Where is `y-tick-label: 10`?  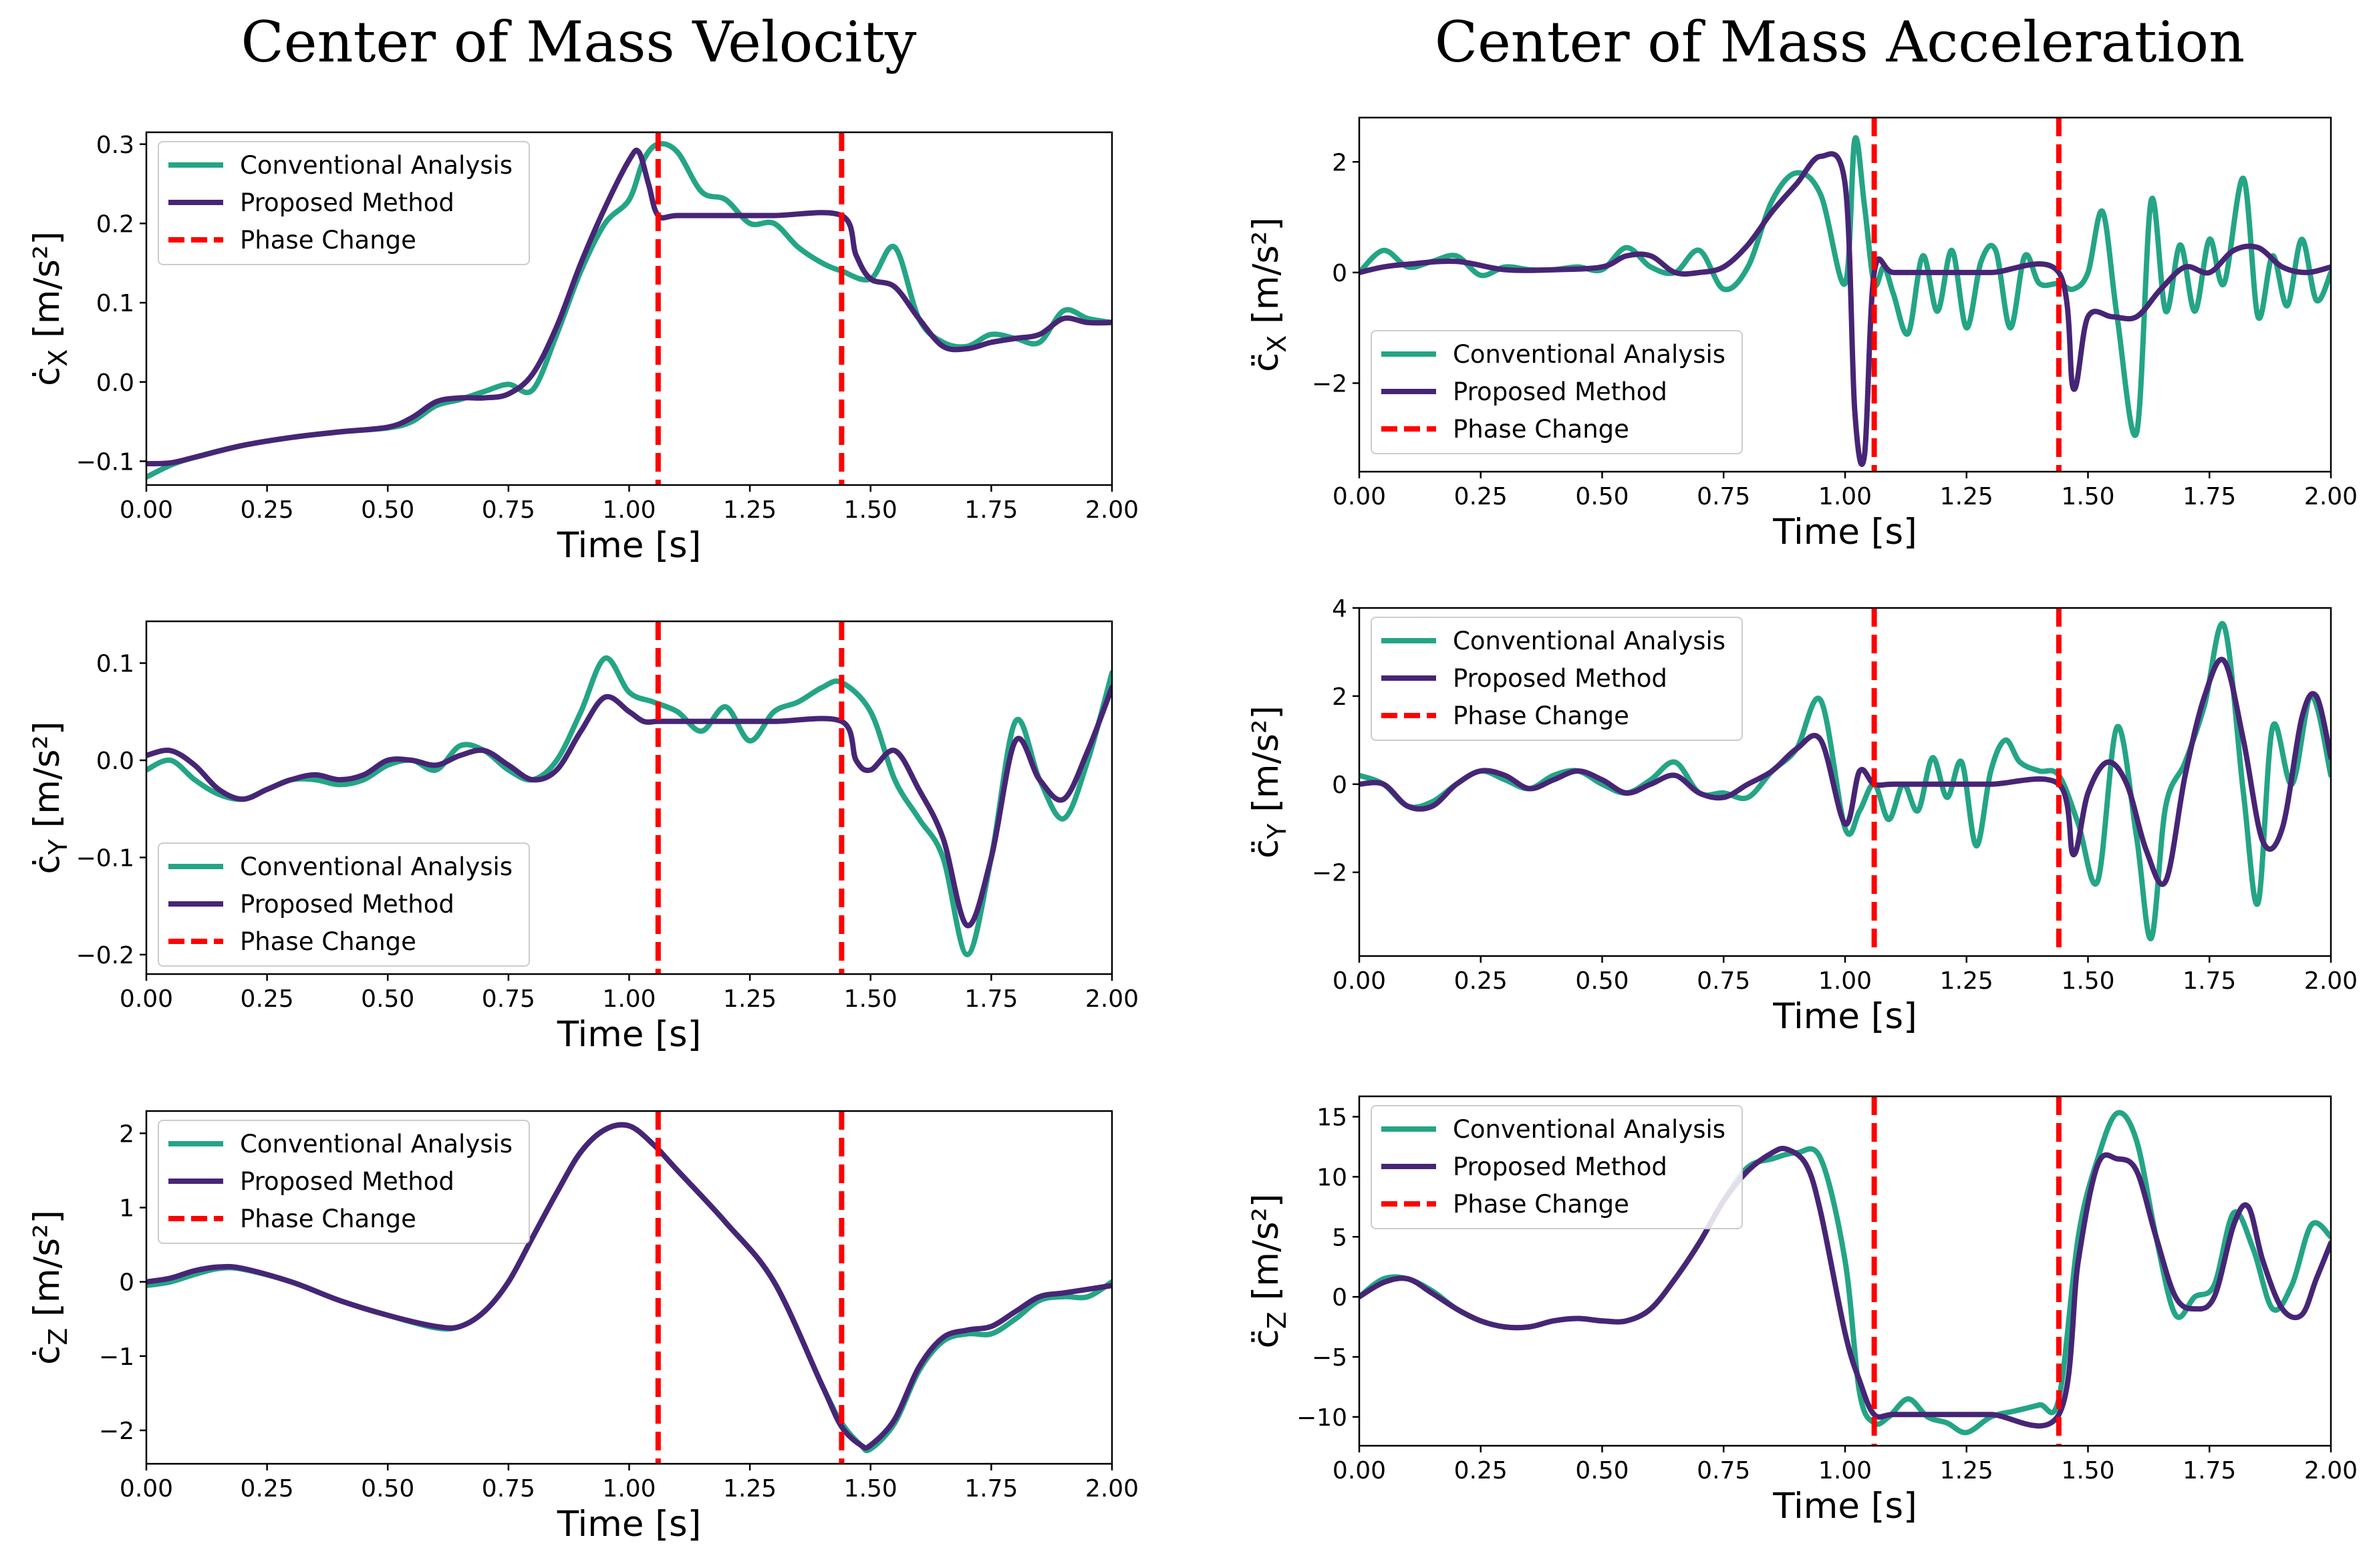 y-tick-label: 10 is located at coordinates (1331, 1177).